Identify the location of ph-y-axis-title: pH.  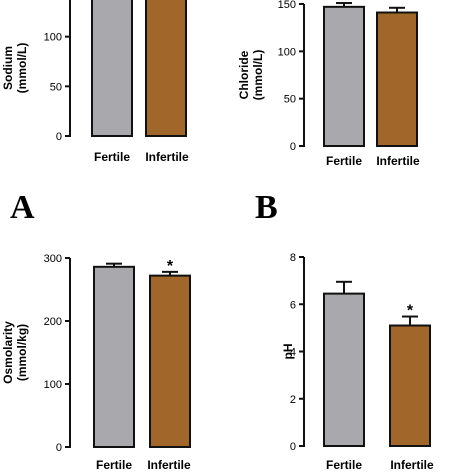
(288, 352).